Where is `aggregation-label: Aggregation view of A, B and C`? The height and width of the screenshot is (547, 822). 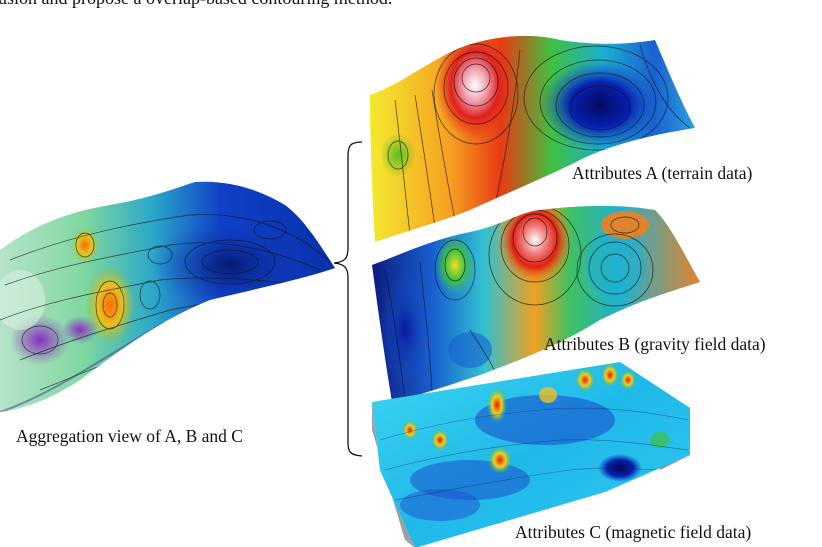
aggregation-label: Aggregation view of A, B and C is located at coordinates (129, 436).